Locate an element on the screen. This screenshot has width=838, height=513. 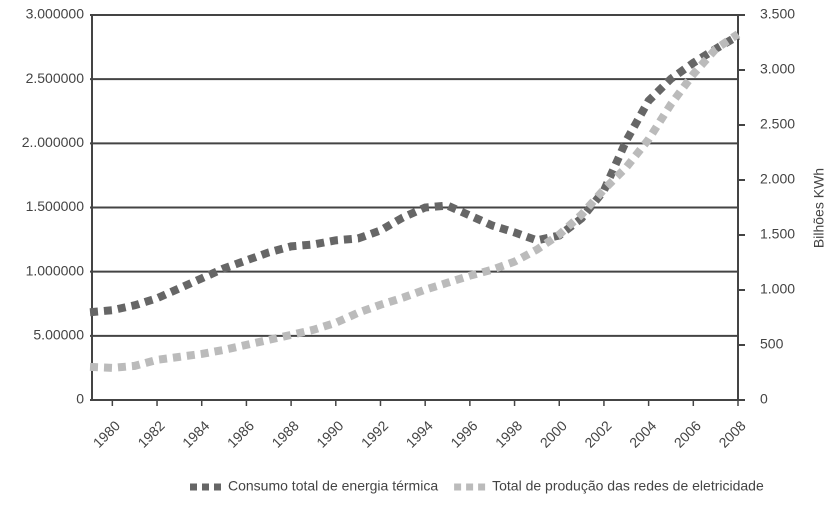
x-tick-label: 1996 is located at coordinates (463, 433).